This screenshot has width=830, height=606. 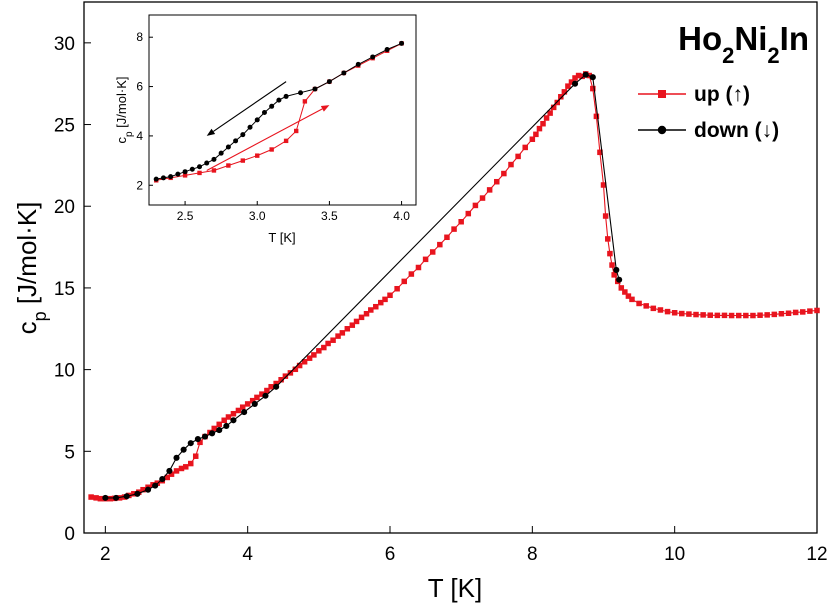 What do you see at coordinates (264, 139) in the screenshot?
I see `inset-arrow-up-right` at bounding box center [264, 139].